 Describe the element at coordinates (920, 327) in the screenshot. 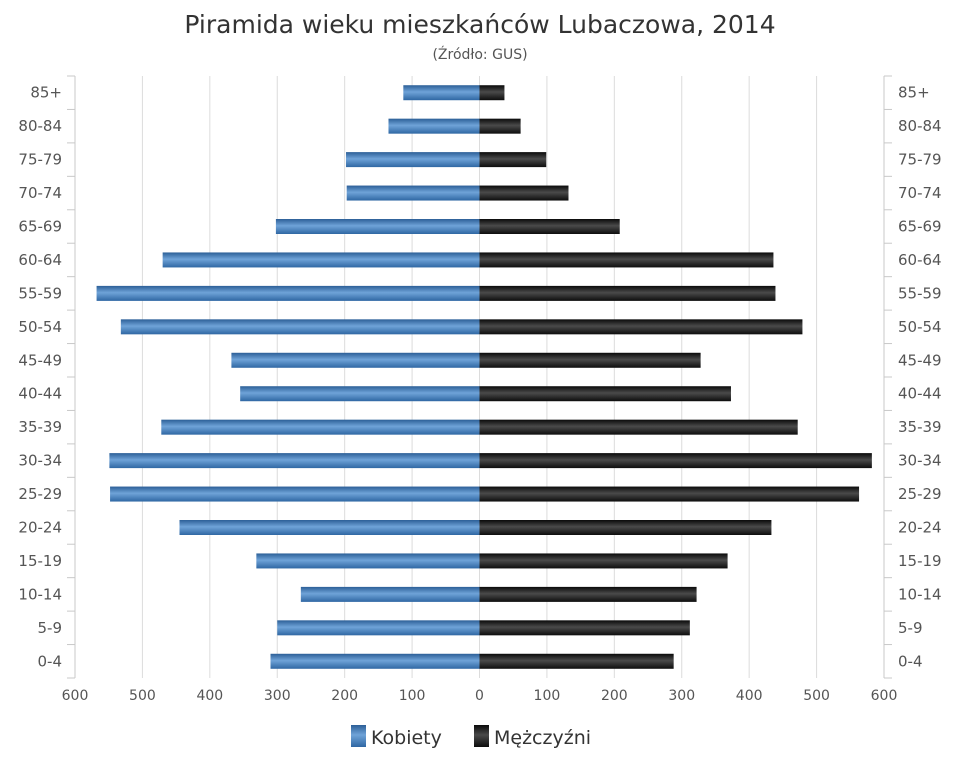

I see `category-label-right: 50-54` at that location.